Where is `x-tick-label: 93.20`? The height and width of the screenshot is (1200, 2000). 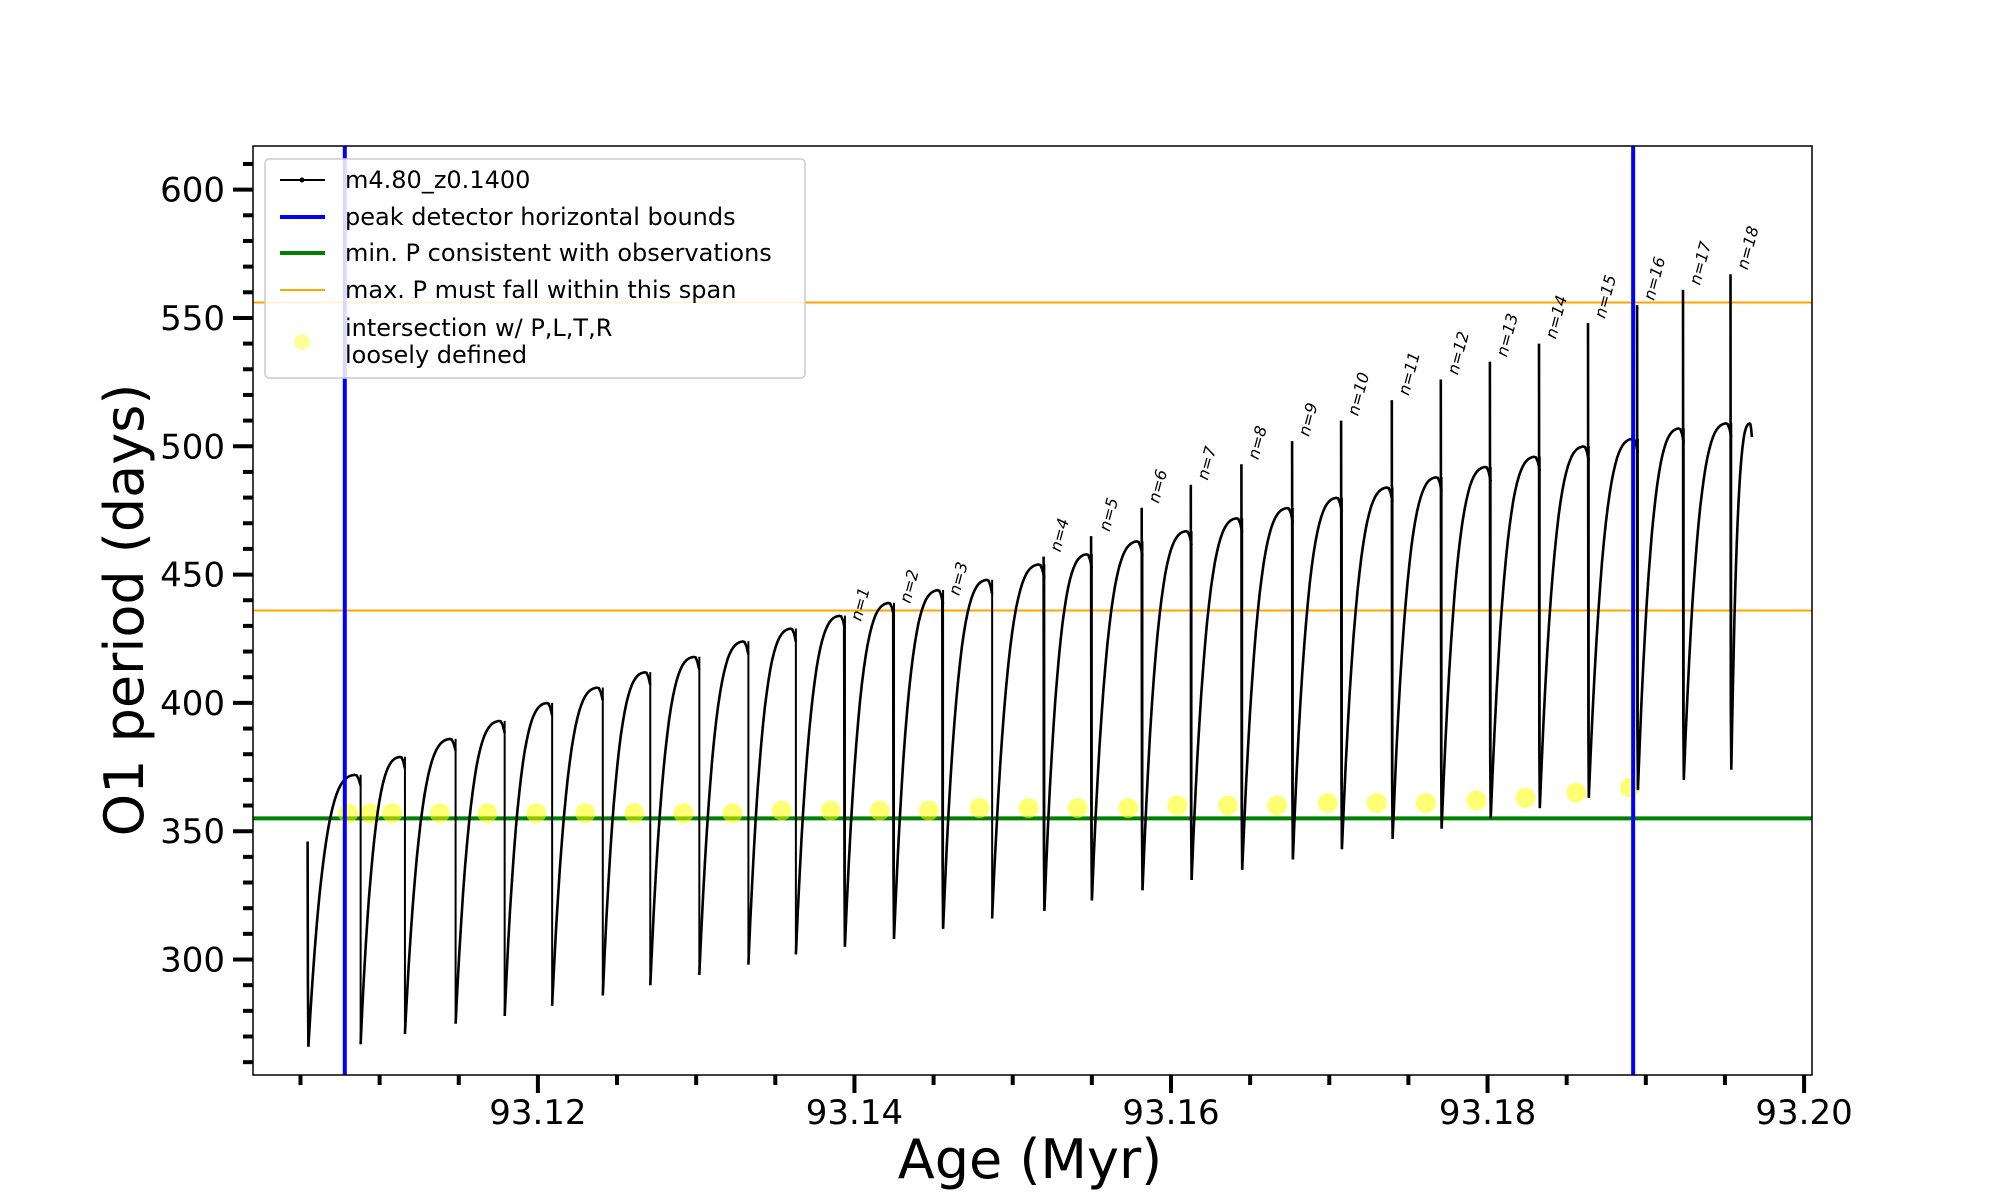
x-tick-label: 93.20 is located at coordinates (1803, 1113).